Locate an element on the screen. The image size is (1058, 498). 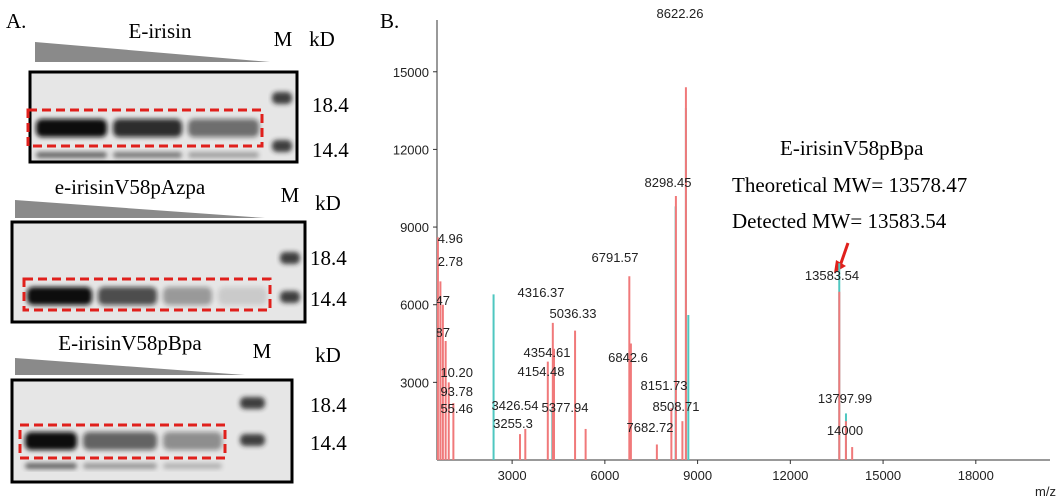
peak-label: 8508.71 is located at coordinates (676, 406).